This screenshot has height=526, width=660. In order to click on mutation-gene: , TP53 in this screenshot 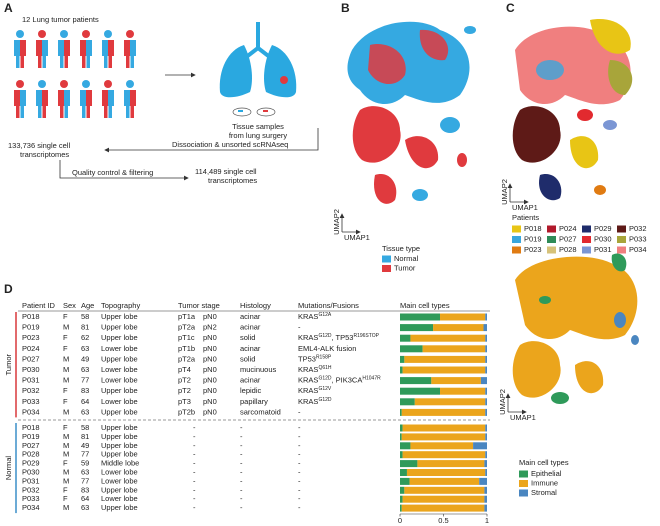, I will do `click(343, 337)`.